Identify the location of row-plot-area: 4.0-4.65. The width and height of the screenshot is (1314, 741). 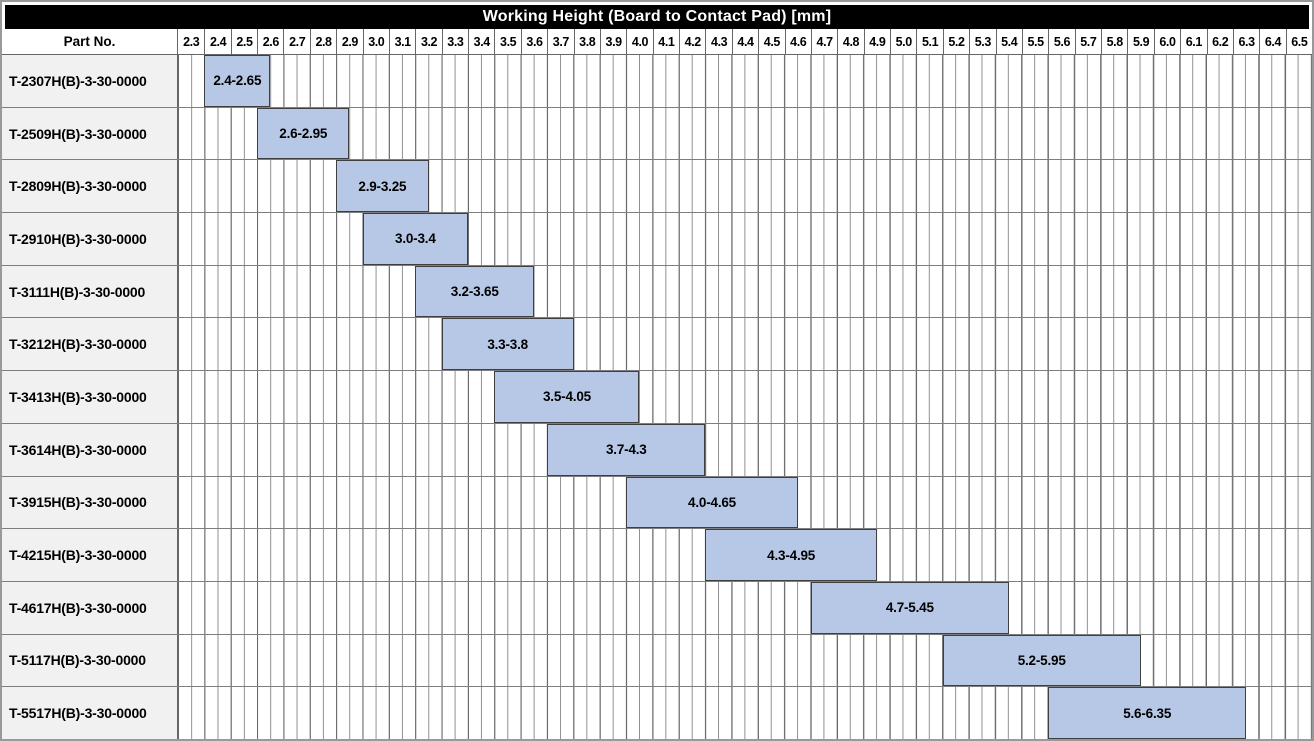
(745, 502).